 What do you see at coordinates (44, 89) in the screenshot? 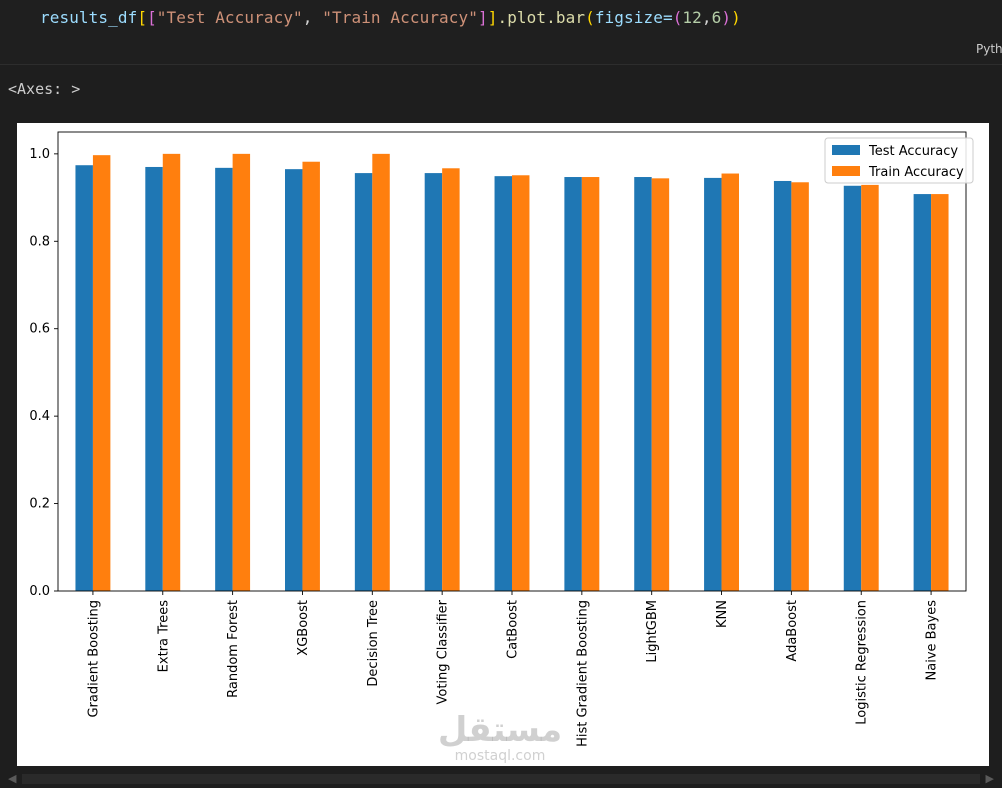
I see `output-text: <Axes: >` at bounding box center [44, 89].